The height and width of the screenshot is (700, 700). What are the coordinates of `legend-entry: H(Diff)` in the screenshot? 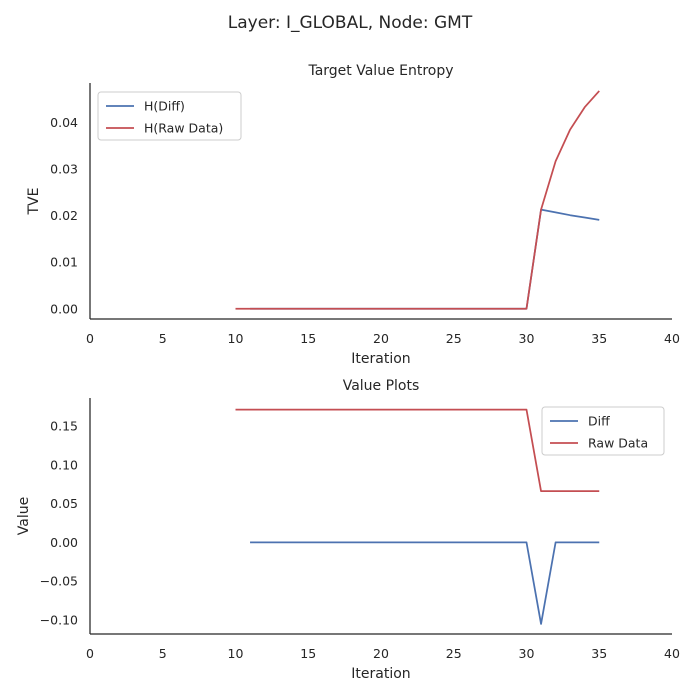 It's located at (164, 106).